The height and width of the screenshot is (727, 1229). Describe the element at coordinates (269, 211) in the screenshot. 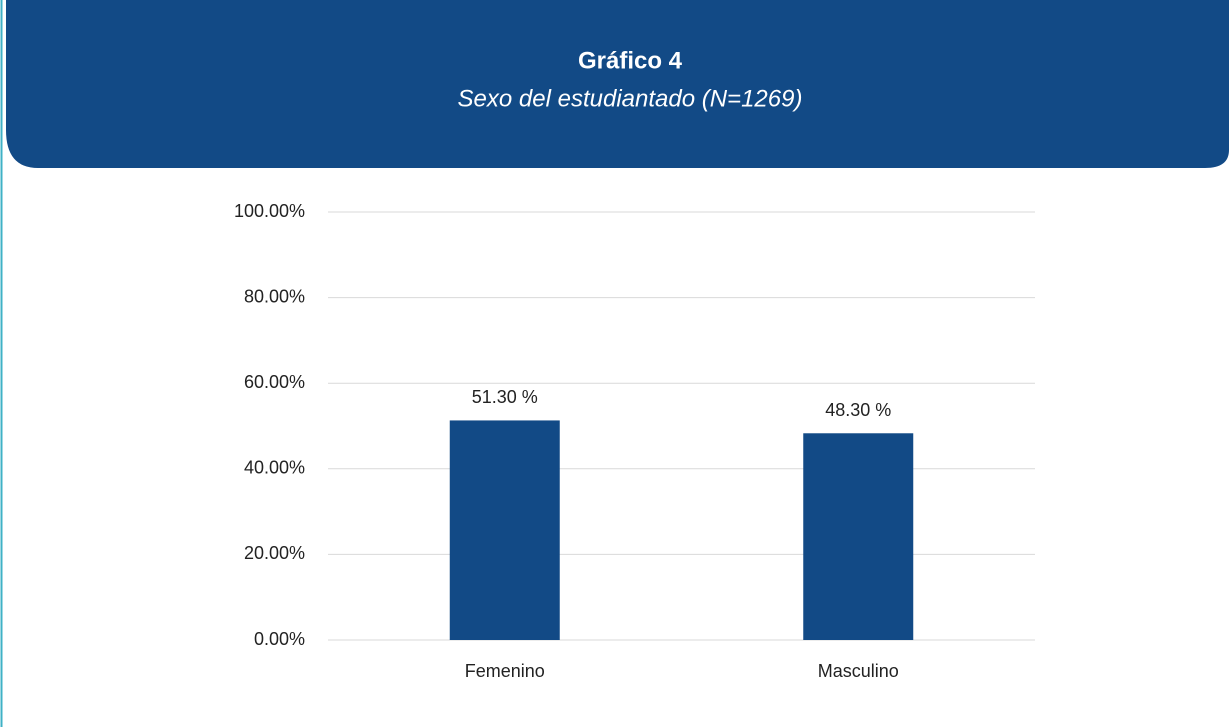

I see `y-tick-label: 100.00%` at that location.